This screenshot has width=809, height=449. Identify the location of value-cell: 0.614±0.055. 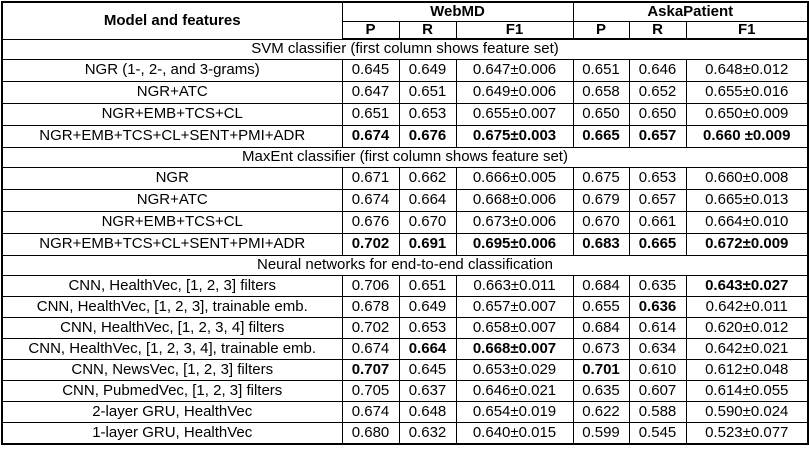
(747, 391).